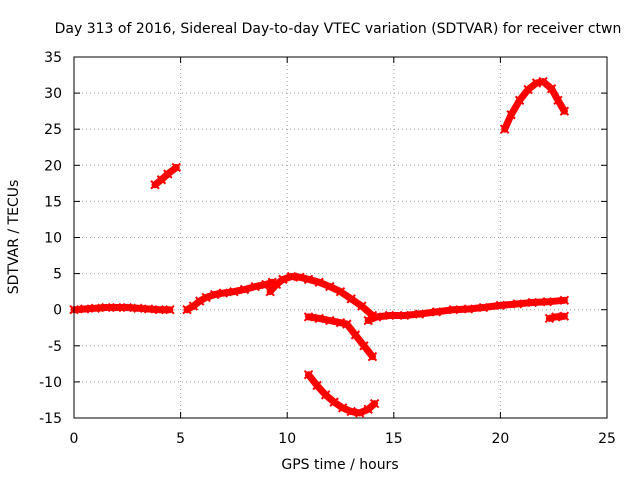 This screenshot has width=640, height=480. What do you see at coordinates (50, 383) in the screenshot?
I see `y-tick-label: -10` at bounding box center [50, 383].